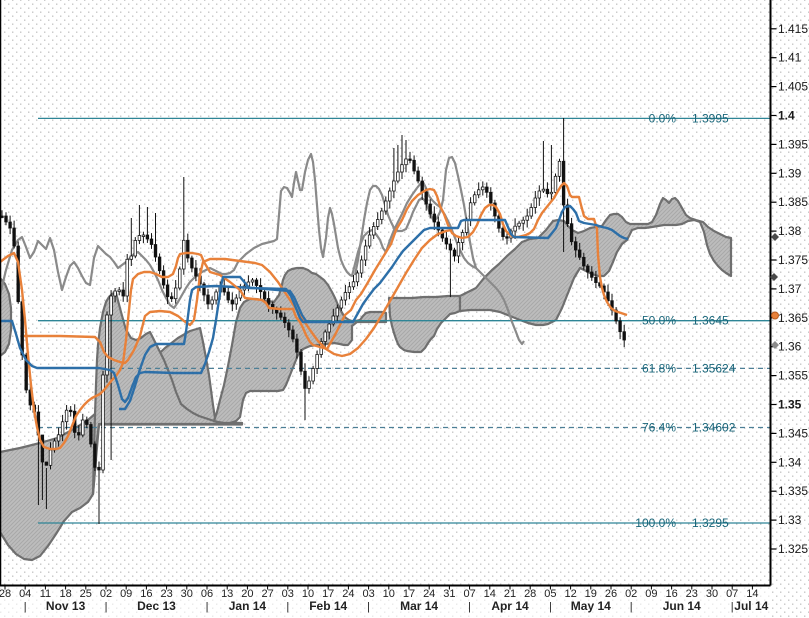 Image resolution: width=809 pixels, height=618 pixels. Describe the element at coordinates (710, 321) in the screenshot. I see `svg-text: 1.3645` at that location.